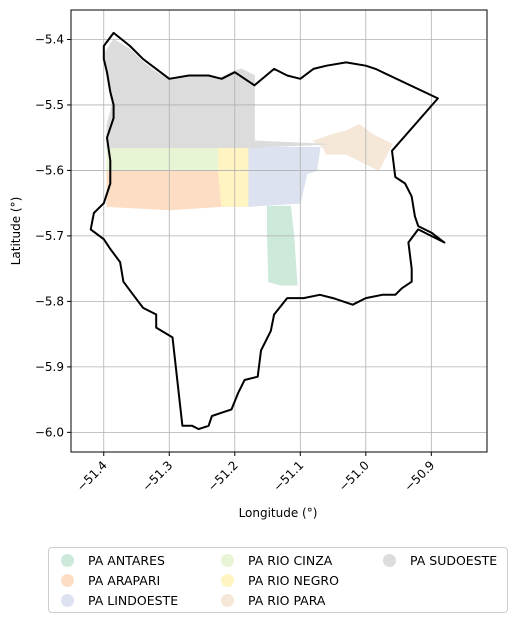  Describe the element at coordinates (92, 476) in the screenshot. I see `x-tick-label: −51.4` at that location.